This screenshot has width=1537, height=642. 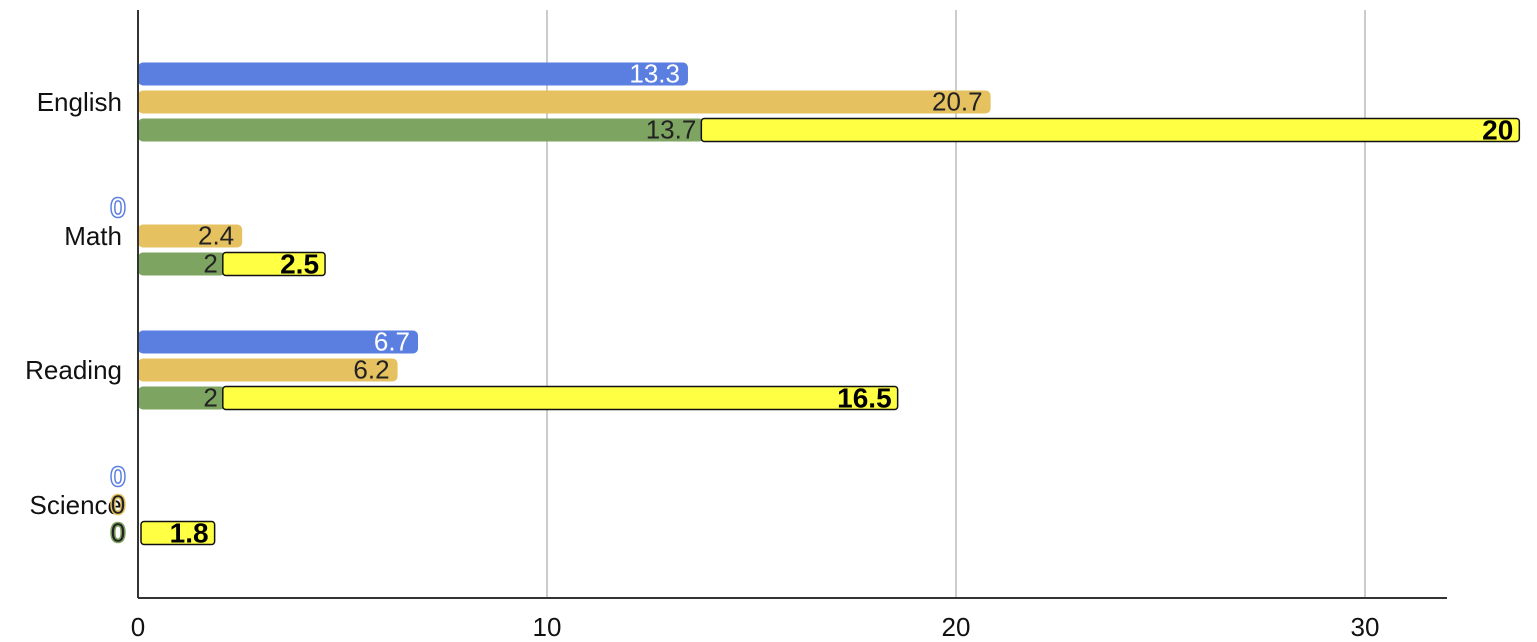 I want to click on x-tick-label: 30, so click(x=1365, y=627).